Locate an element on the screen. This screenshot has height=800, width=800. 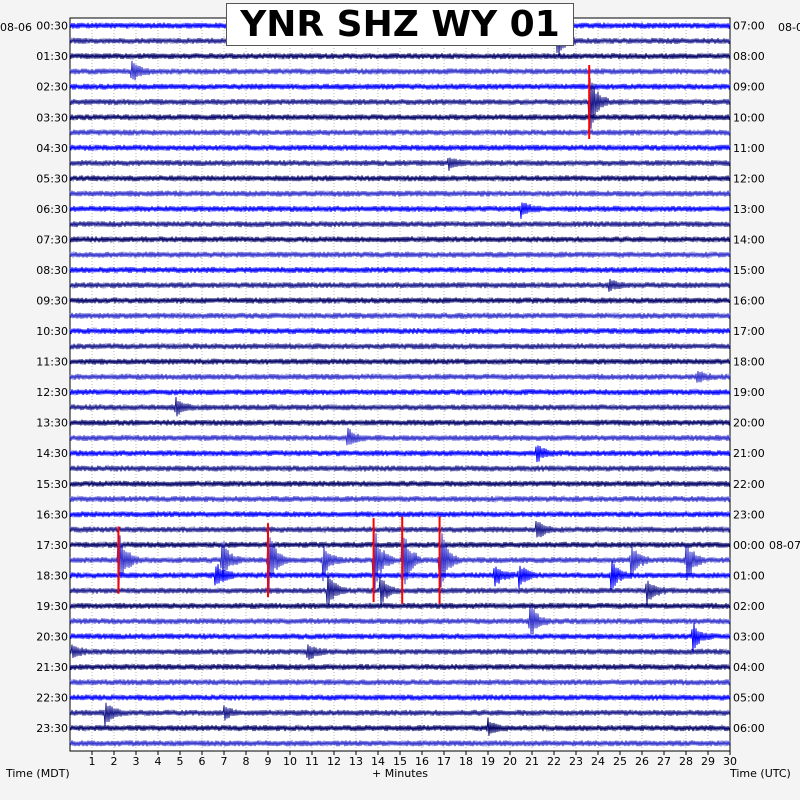
left-time-label: 10:30 is located at coordinates (52, 331).